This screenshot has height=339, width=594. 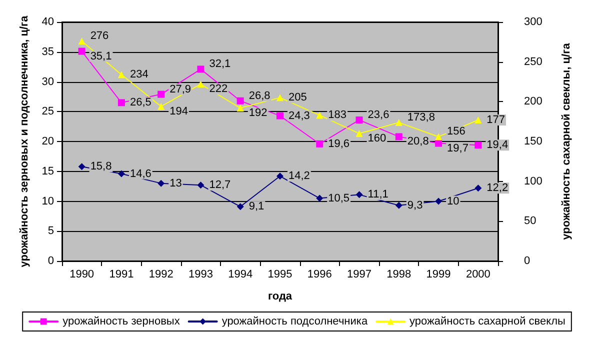 What do you see at coordinates (121, 322) in the screenshot?
I see `legend-label: урожайность зерновых` at bounding box center [121, 322].